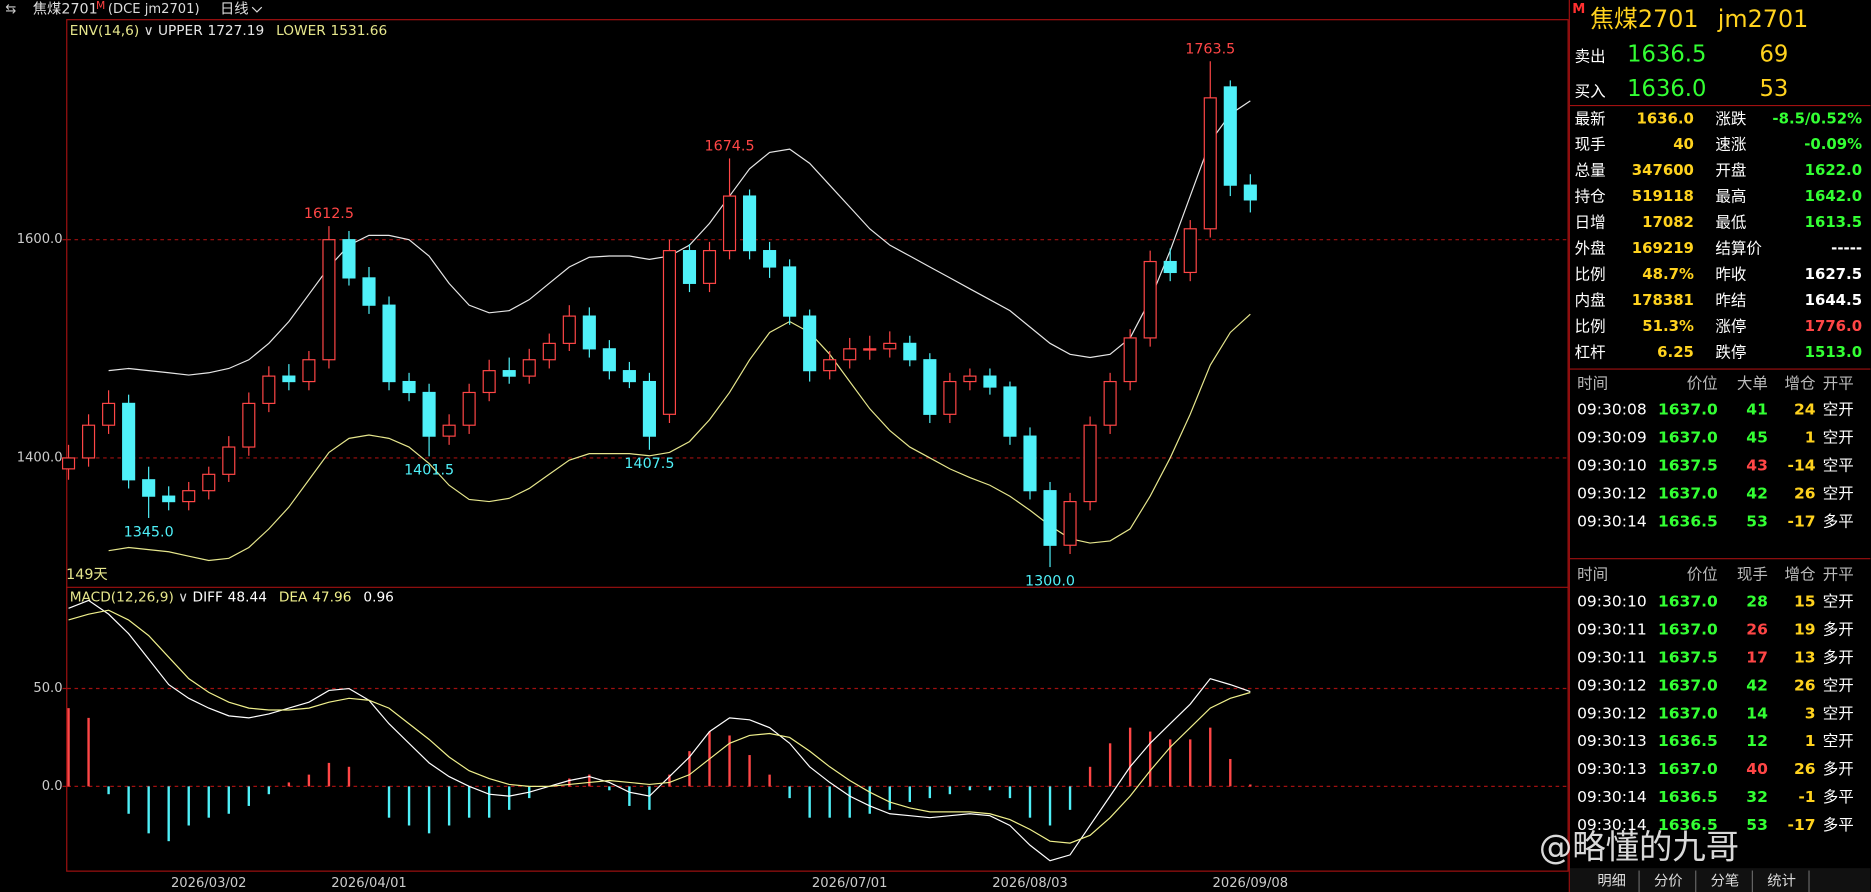 This screenshot has height=892, width=1871. I want to click on stat-value: 1627.5, so click(1833, 274).